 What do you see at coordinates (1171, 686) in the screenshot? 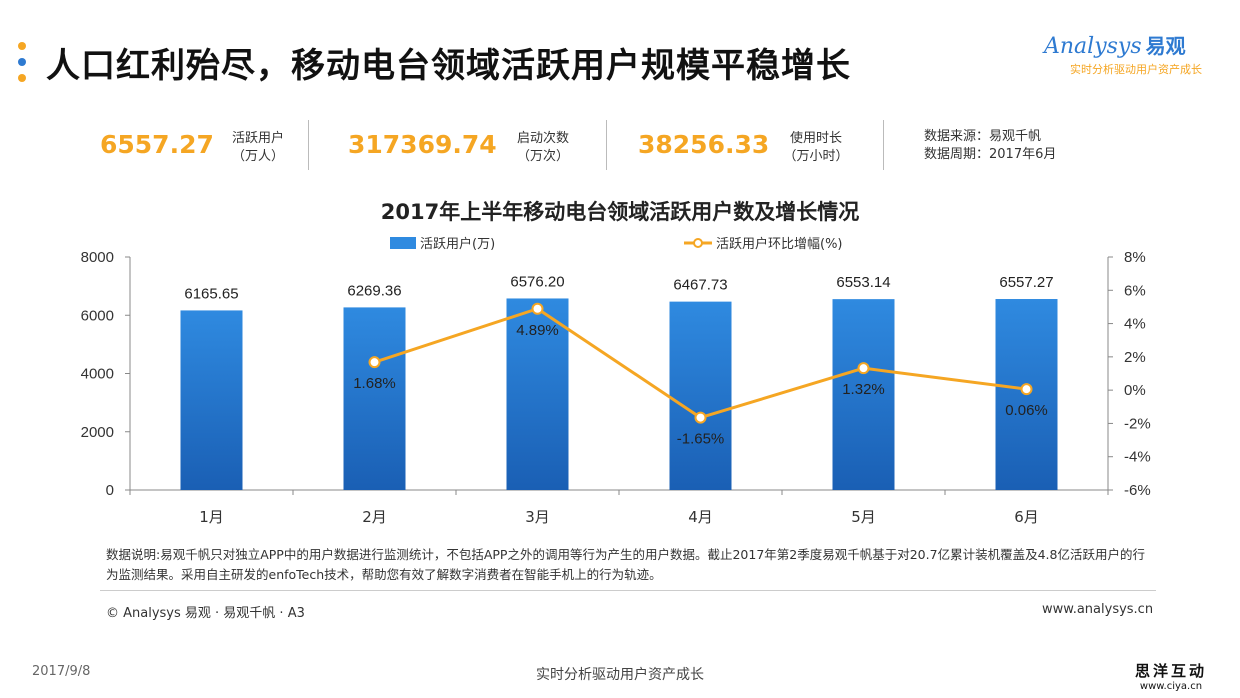
I see `stamp-url: www.ciya.cn` at bounding box center [1171, 686].